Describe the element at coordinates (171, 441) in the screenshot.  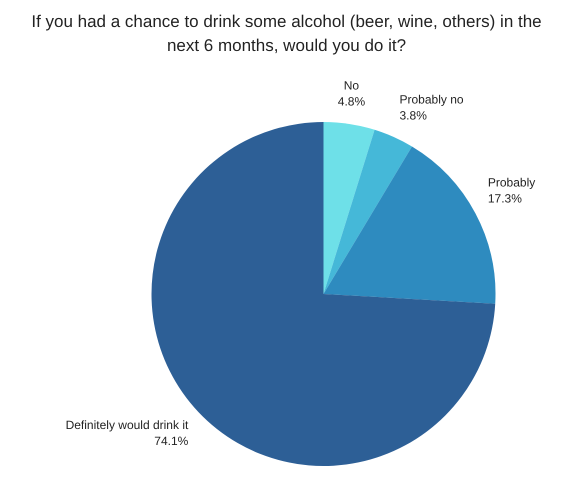
I see `data-label: 74.1%` at that location.